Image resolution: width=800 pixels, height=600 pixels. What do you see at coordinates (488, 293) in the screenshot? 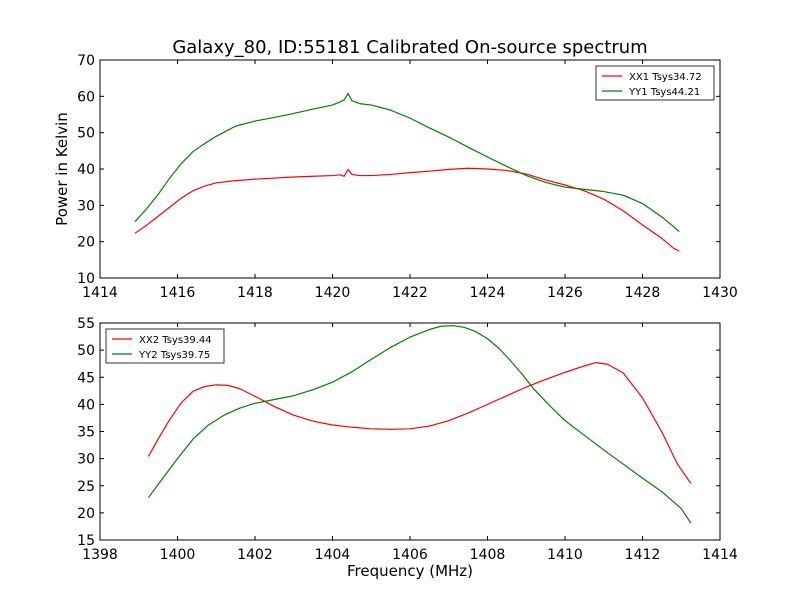
I see `x-tick-label: 1424` at bounding box center [488, 293].